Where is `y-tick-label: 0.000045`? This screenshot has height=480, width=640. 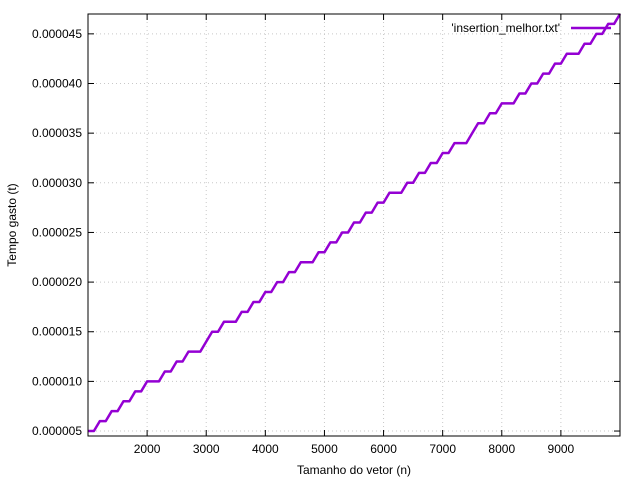
y-tick-label: 0.000045 is located at coordinates (57, 34).